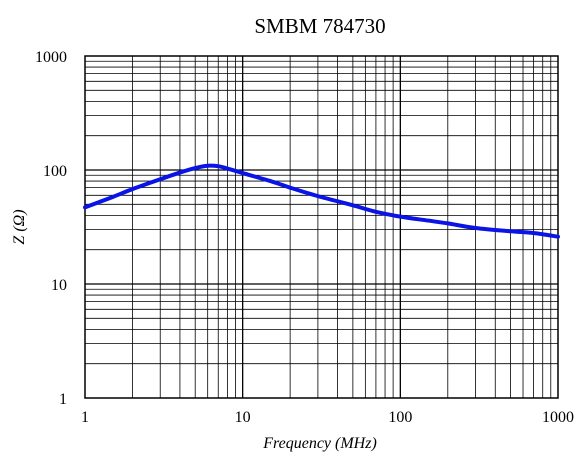 This screenshot has width=581, height=462. What do you see at coordinates (59, 285) in the screenshot?
I see `y-tick-label: 10` at bounding box center [59, 285].